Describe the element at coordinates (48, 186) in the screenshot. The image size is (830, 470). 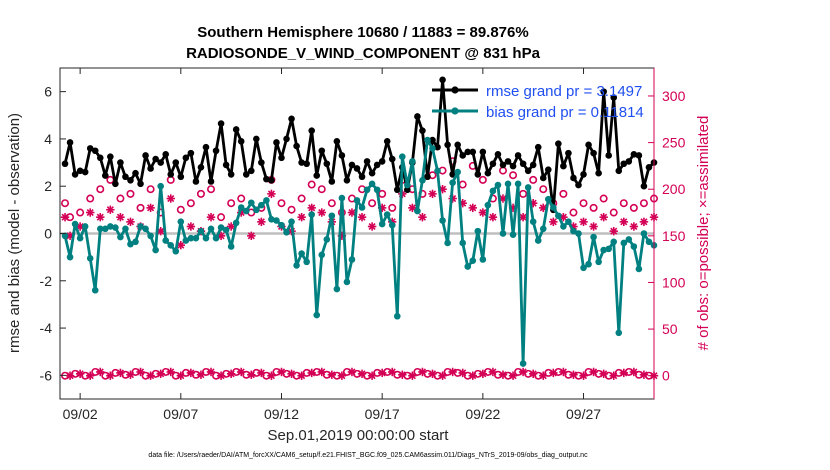
I see `y-tick-left-label: 2` at that location.